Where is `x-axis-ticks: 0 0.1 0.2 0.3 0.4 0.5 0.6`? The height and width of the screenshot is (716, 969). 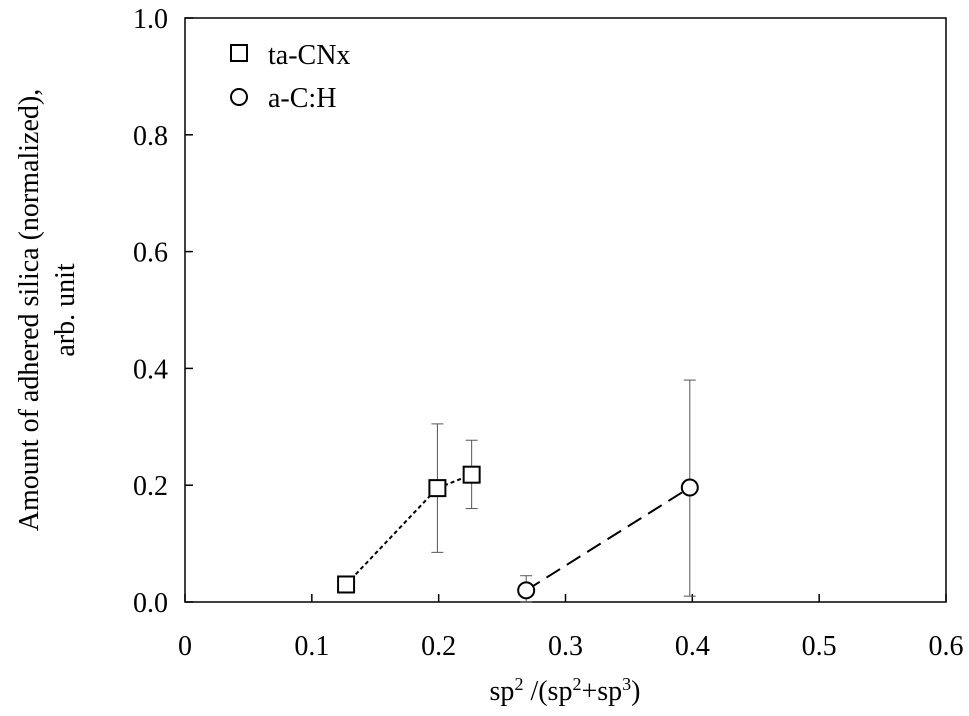 x-axis-ticks: 0 0.1 0.2 0.3 0.4 0.5 0.6 is located at coordinates (571, 628).